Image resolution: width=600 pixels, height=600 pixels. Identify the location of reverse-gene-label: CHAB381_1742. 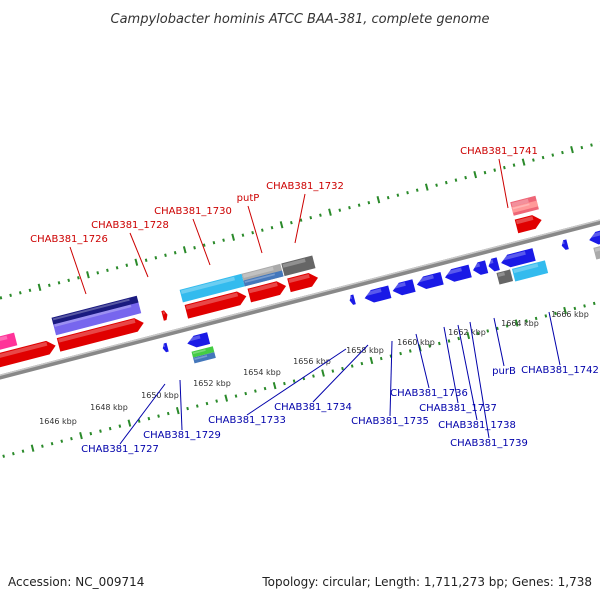
(560, 370).